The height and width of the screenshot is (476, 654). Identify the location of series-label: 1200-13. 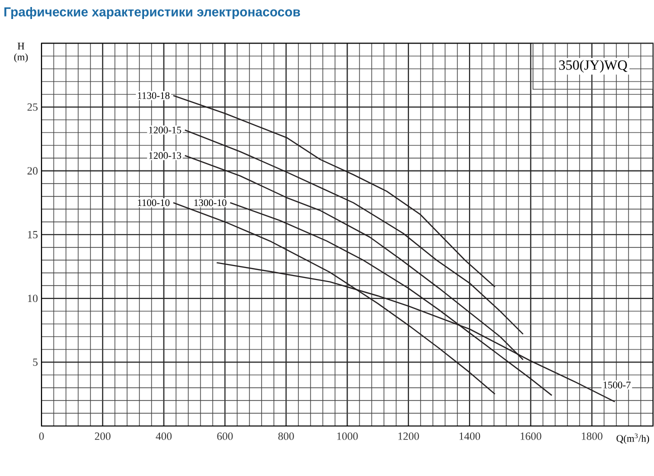
(165, 155).